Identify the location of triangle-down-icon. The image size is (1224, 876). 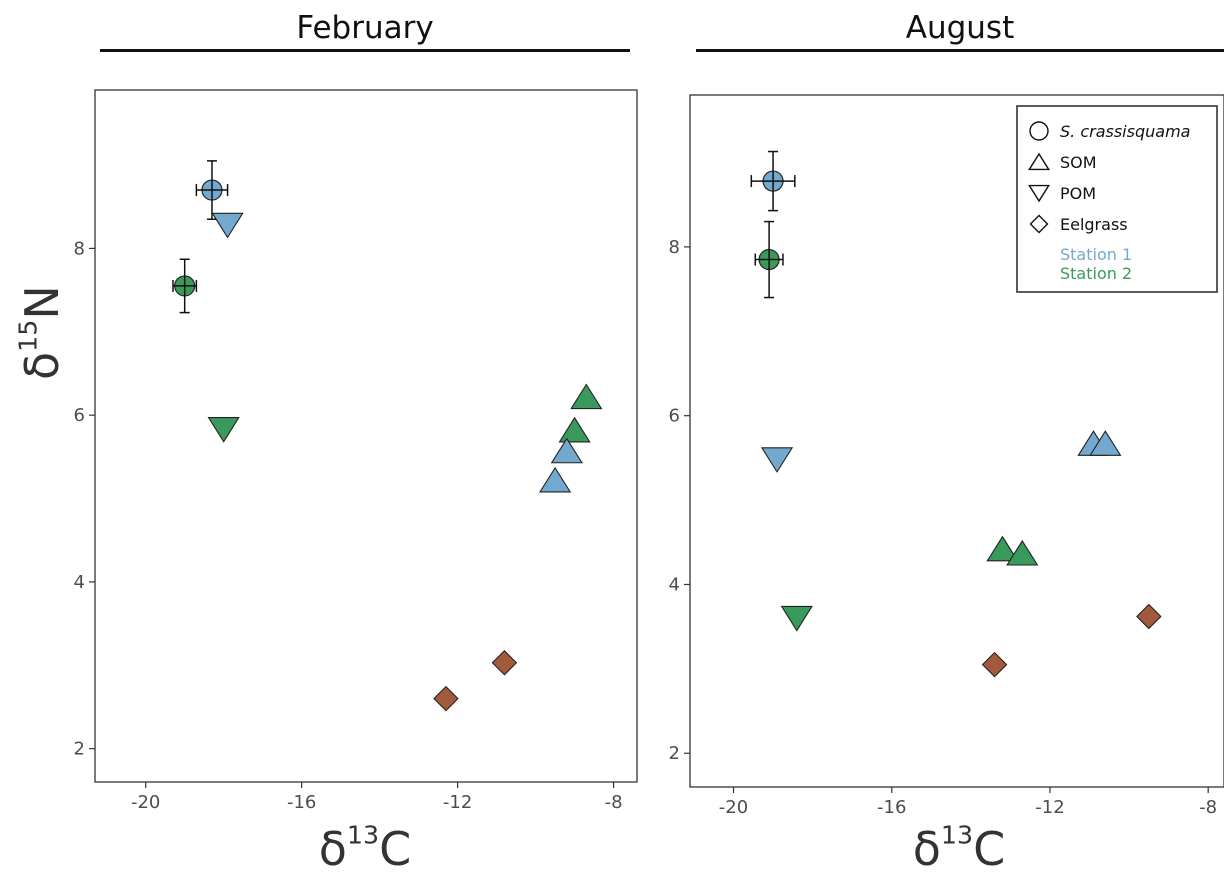
(1039, 193).